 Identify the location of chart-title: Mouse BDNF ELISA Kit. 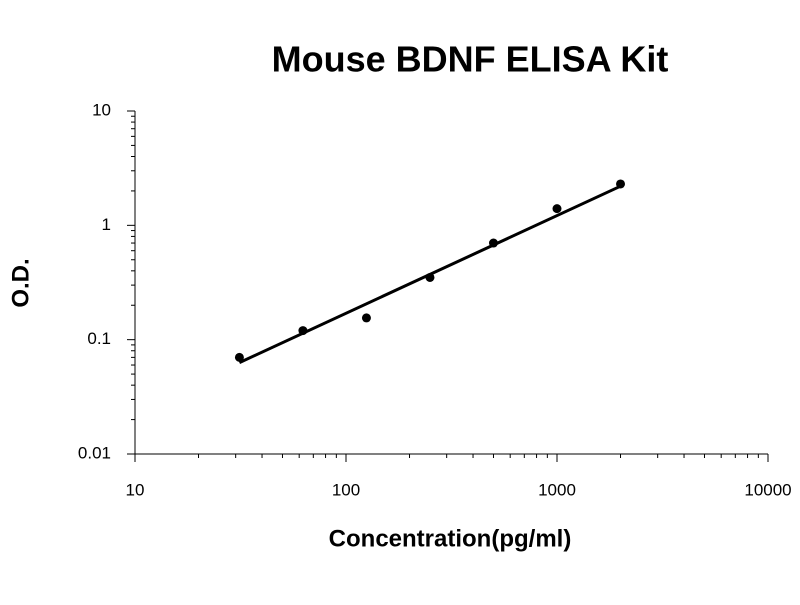
(470, 59).